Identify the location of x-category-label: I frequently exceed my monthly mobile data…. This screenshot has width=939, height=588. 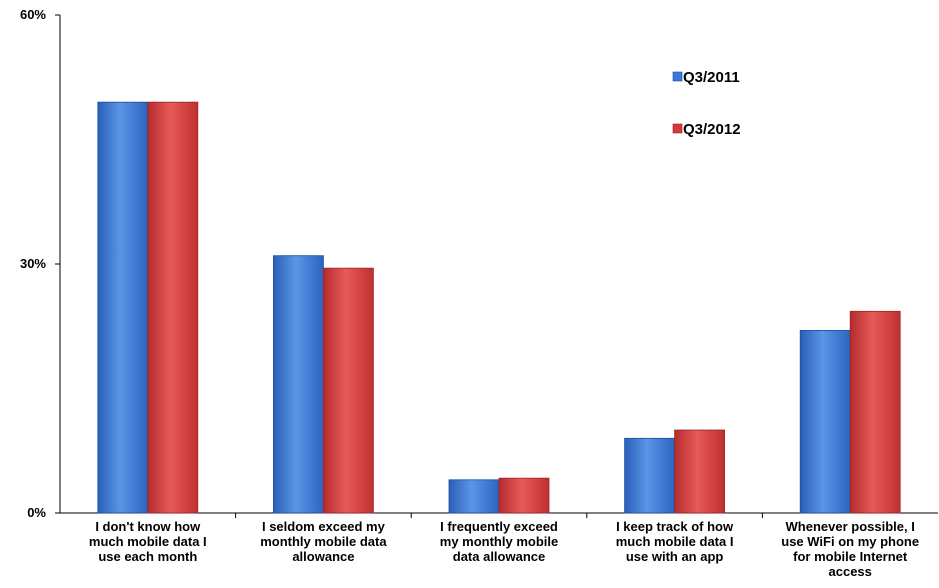
(499, 541).